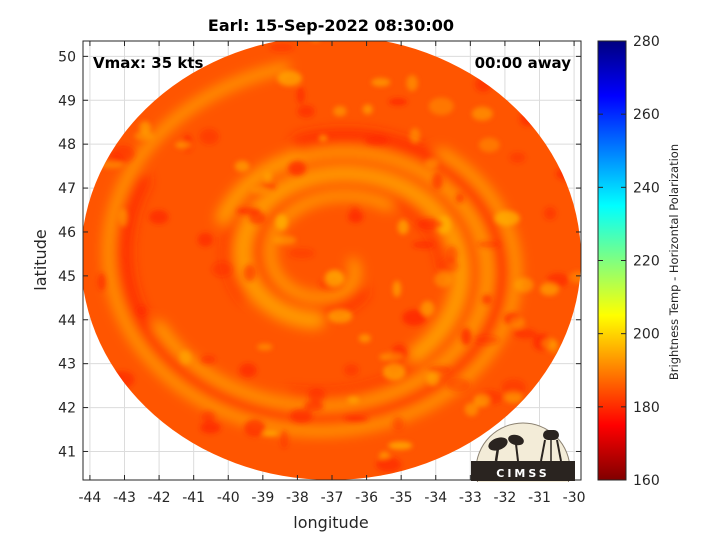 The height and width of the screenshot is (540, 720). Describe the element at coordinates (646, 115) in the screenshot. I see `colorbar-tick-label: 260` at that location.